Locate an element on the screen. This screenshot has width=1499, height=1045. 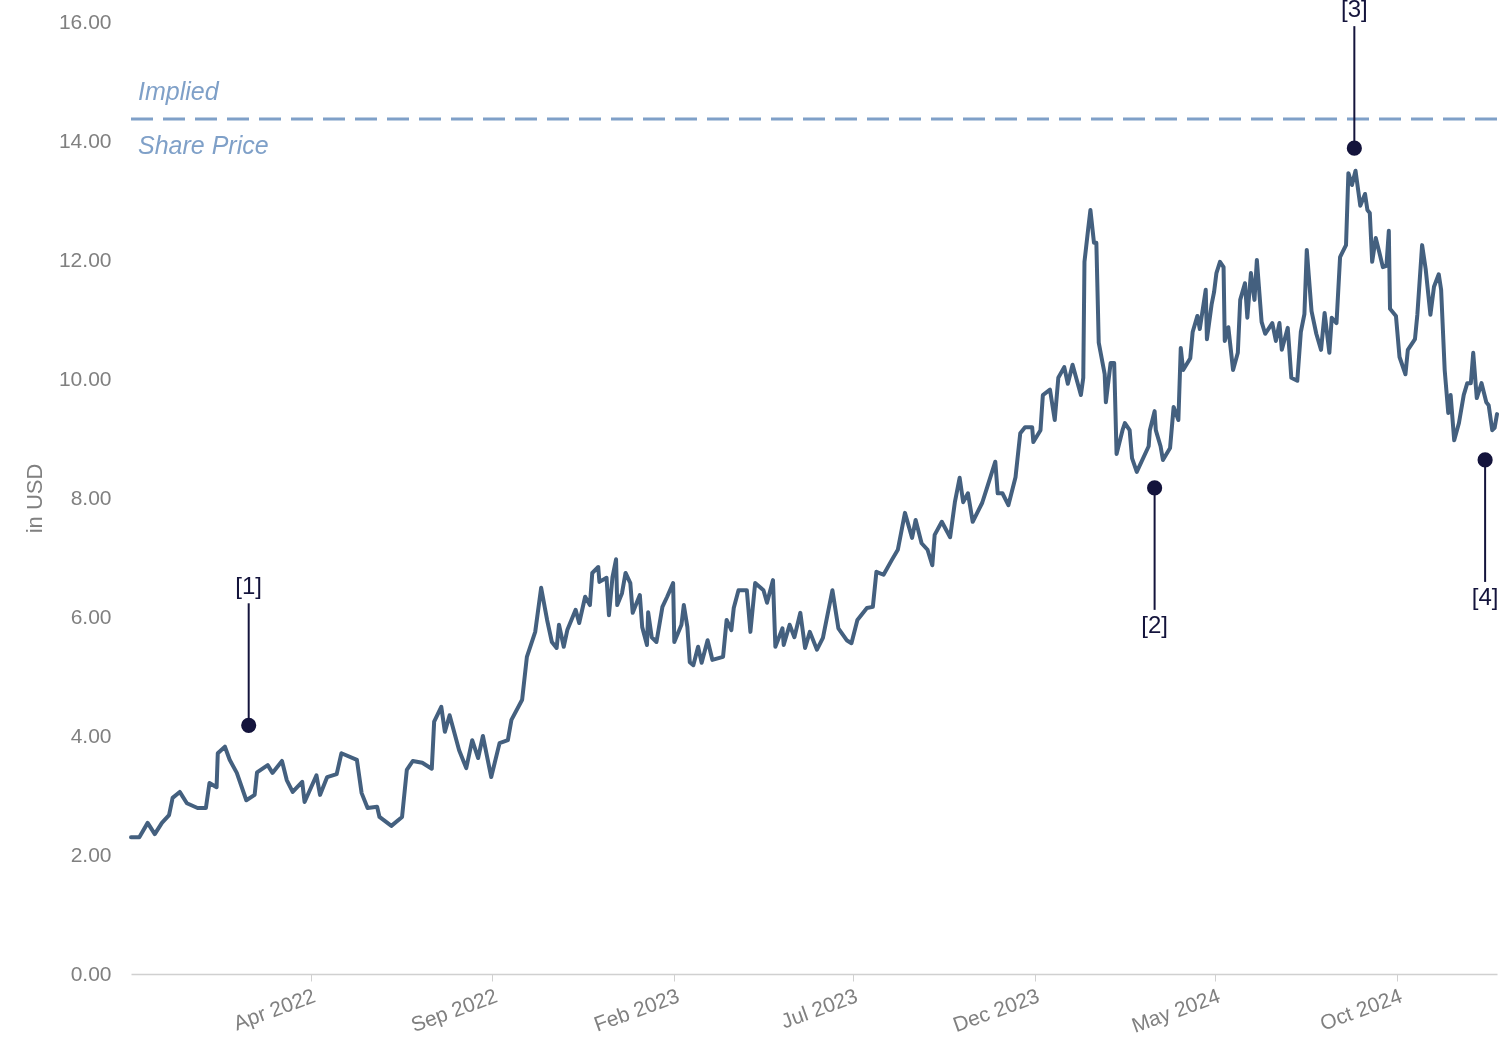
x-tick-label: Jul 2023 is located at coordinates (819, 1008).